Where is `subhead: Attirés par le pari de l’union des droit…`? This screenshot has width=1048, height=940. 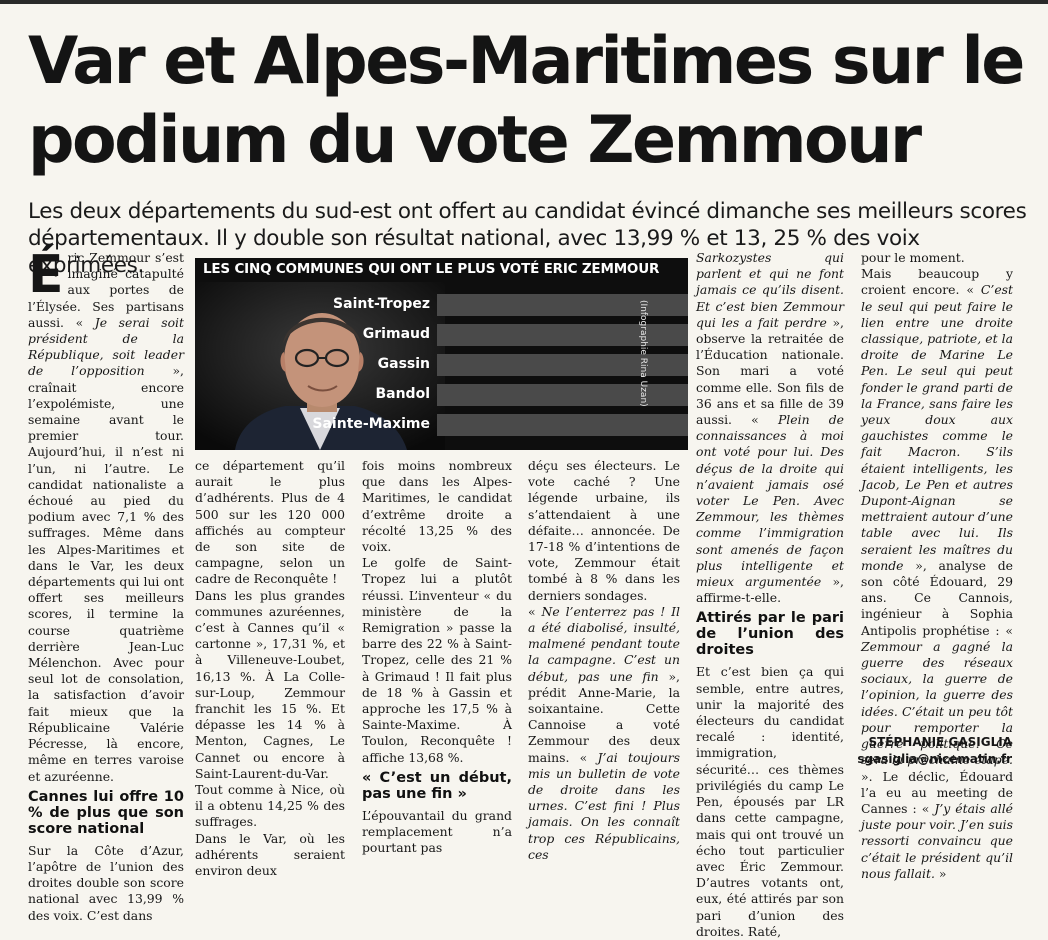
subhead: Attirés par le pari de l’union des droit… is located at coordinates (770, 634).